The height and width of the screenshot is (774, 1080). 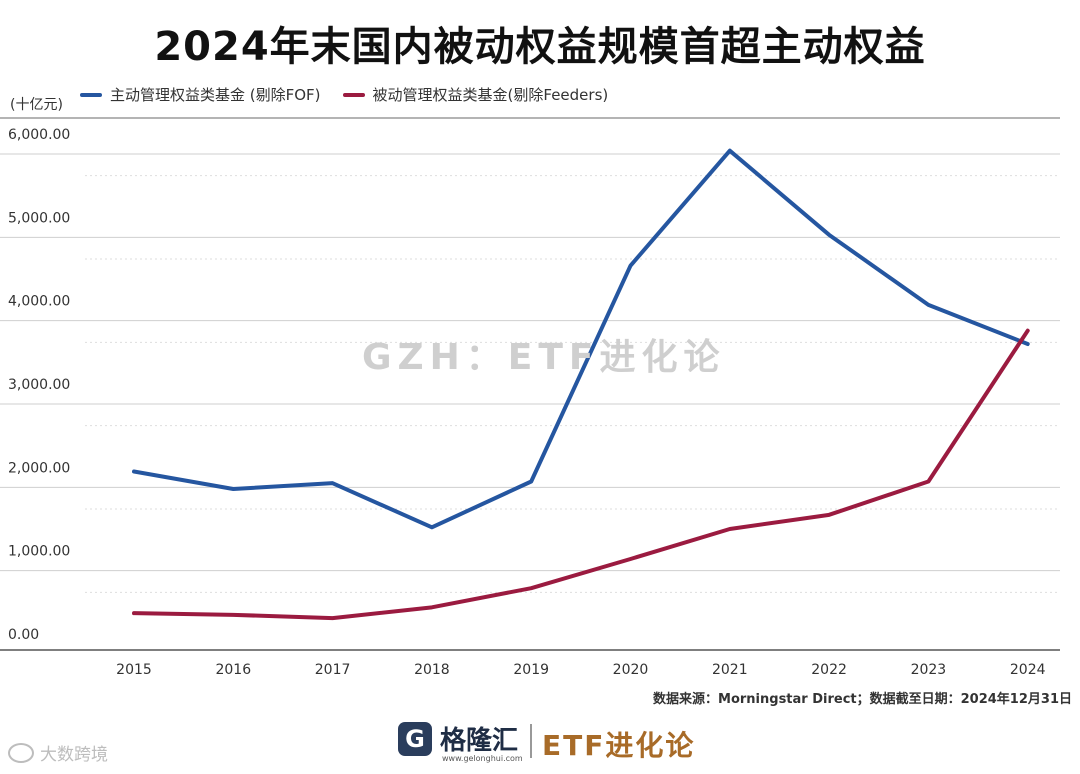 What do you see at coordinates (134, 670) in the screenshot?
I see `x-tick-label-2015: 2015` at bounding box center [134, 670].